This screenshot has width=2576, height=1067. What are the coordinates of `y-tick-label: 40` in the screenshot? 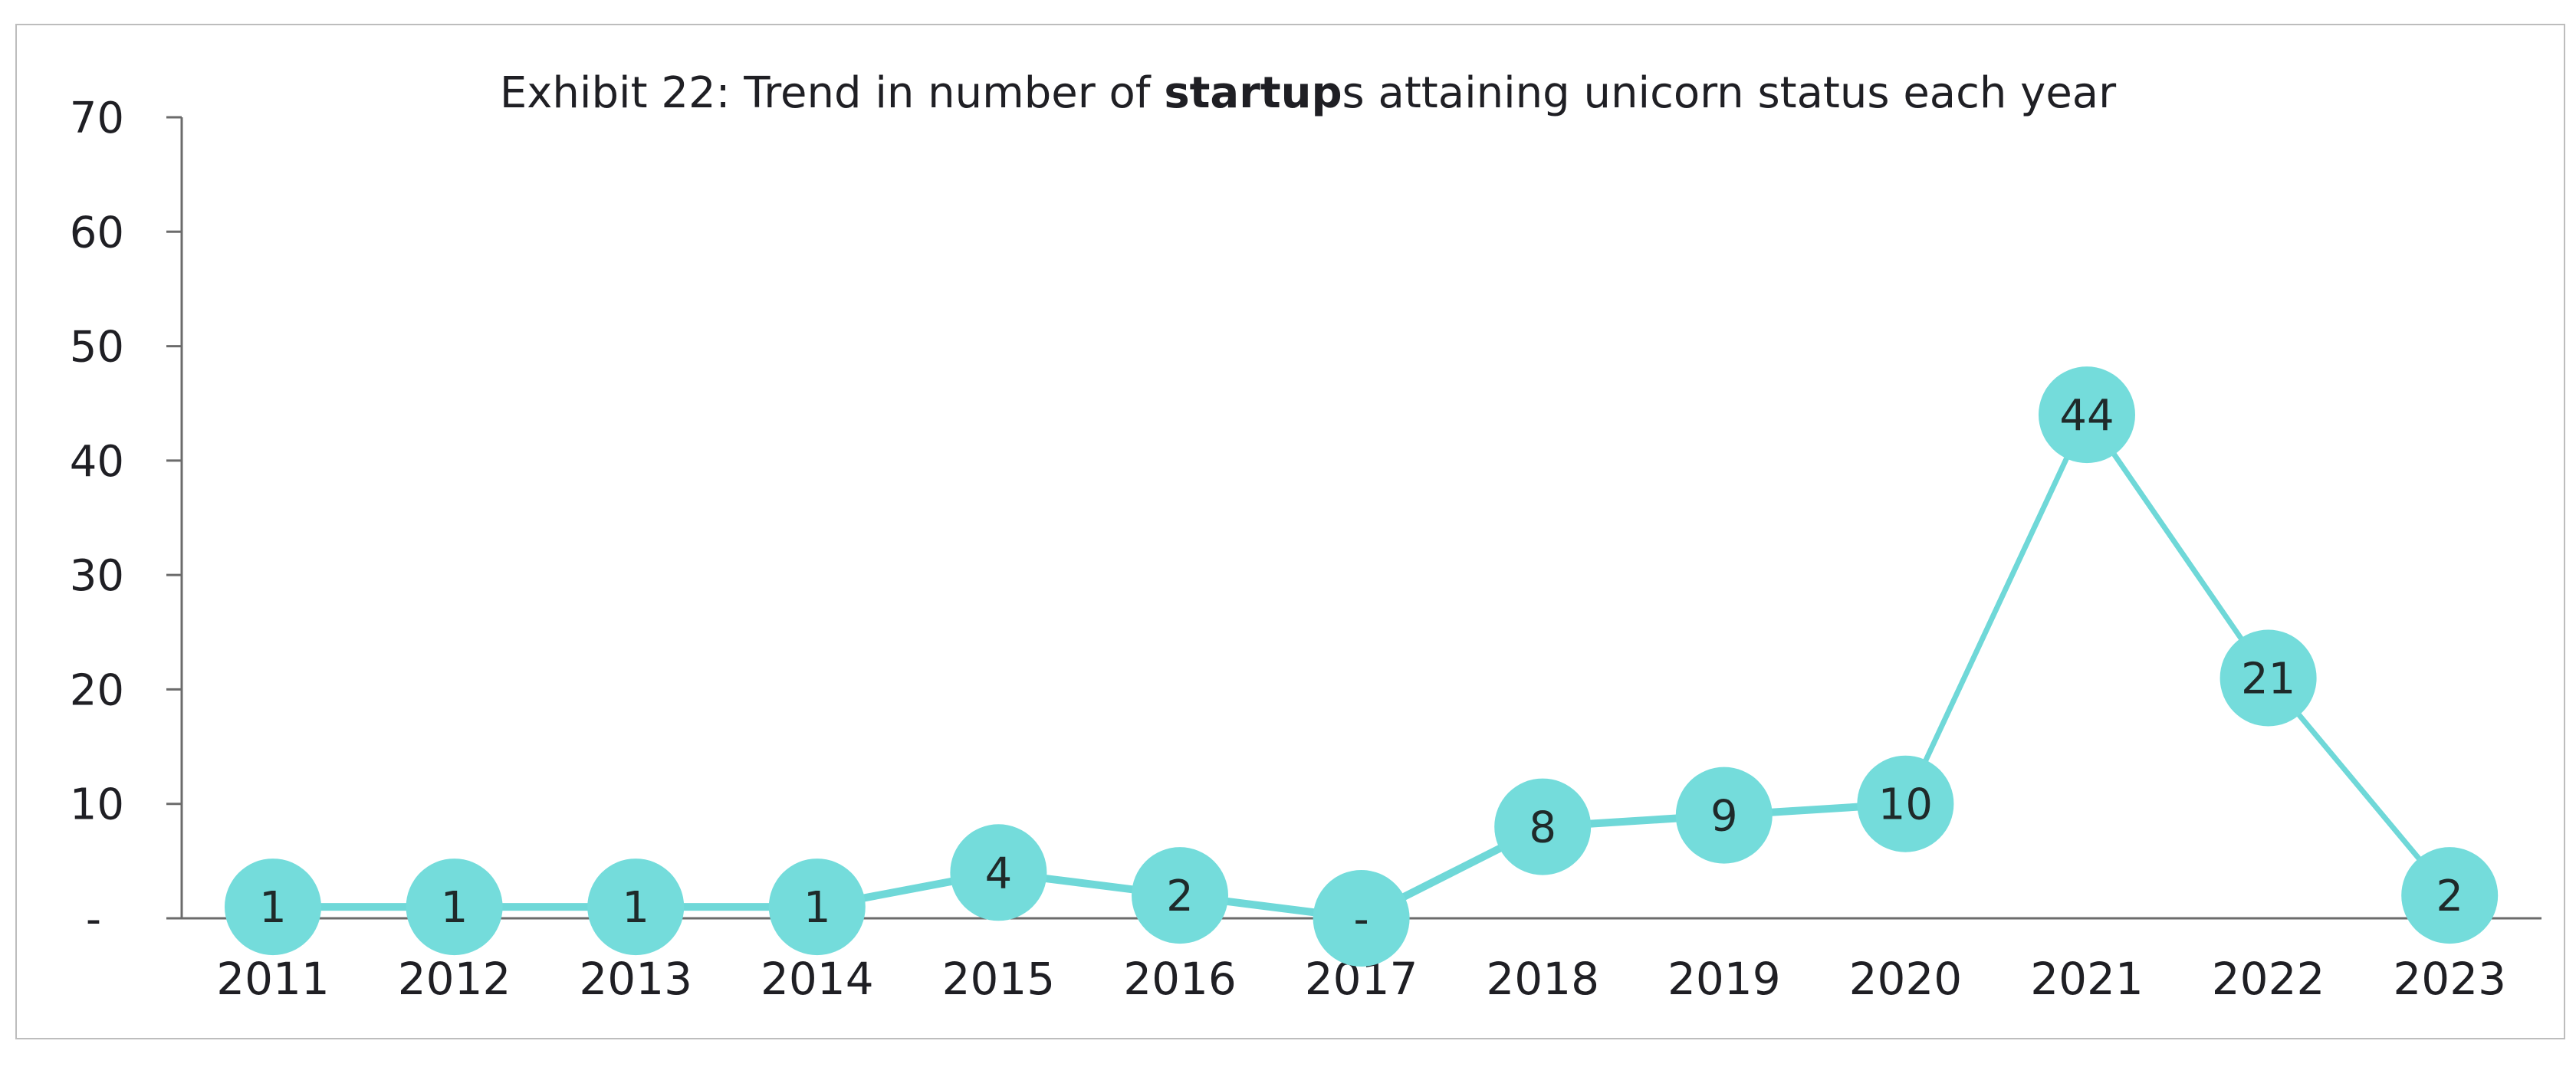 It's located at (97, 462).